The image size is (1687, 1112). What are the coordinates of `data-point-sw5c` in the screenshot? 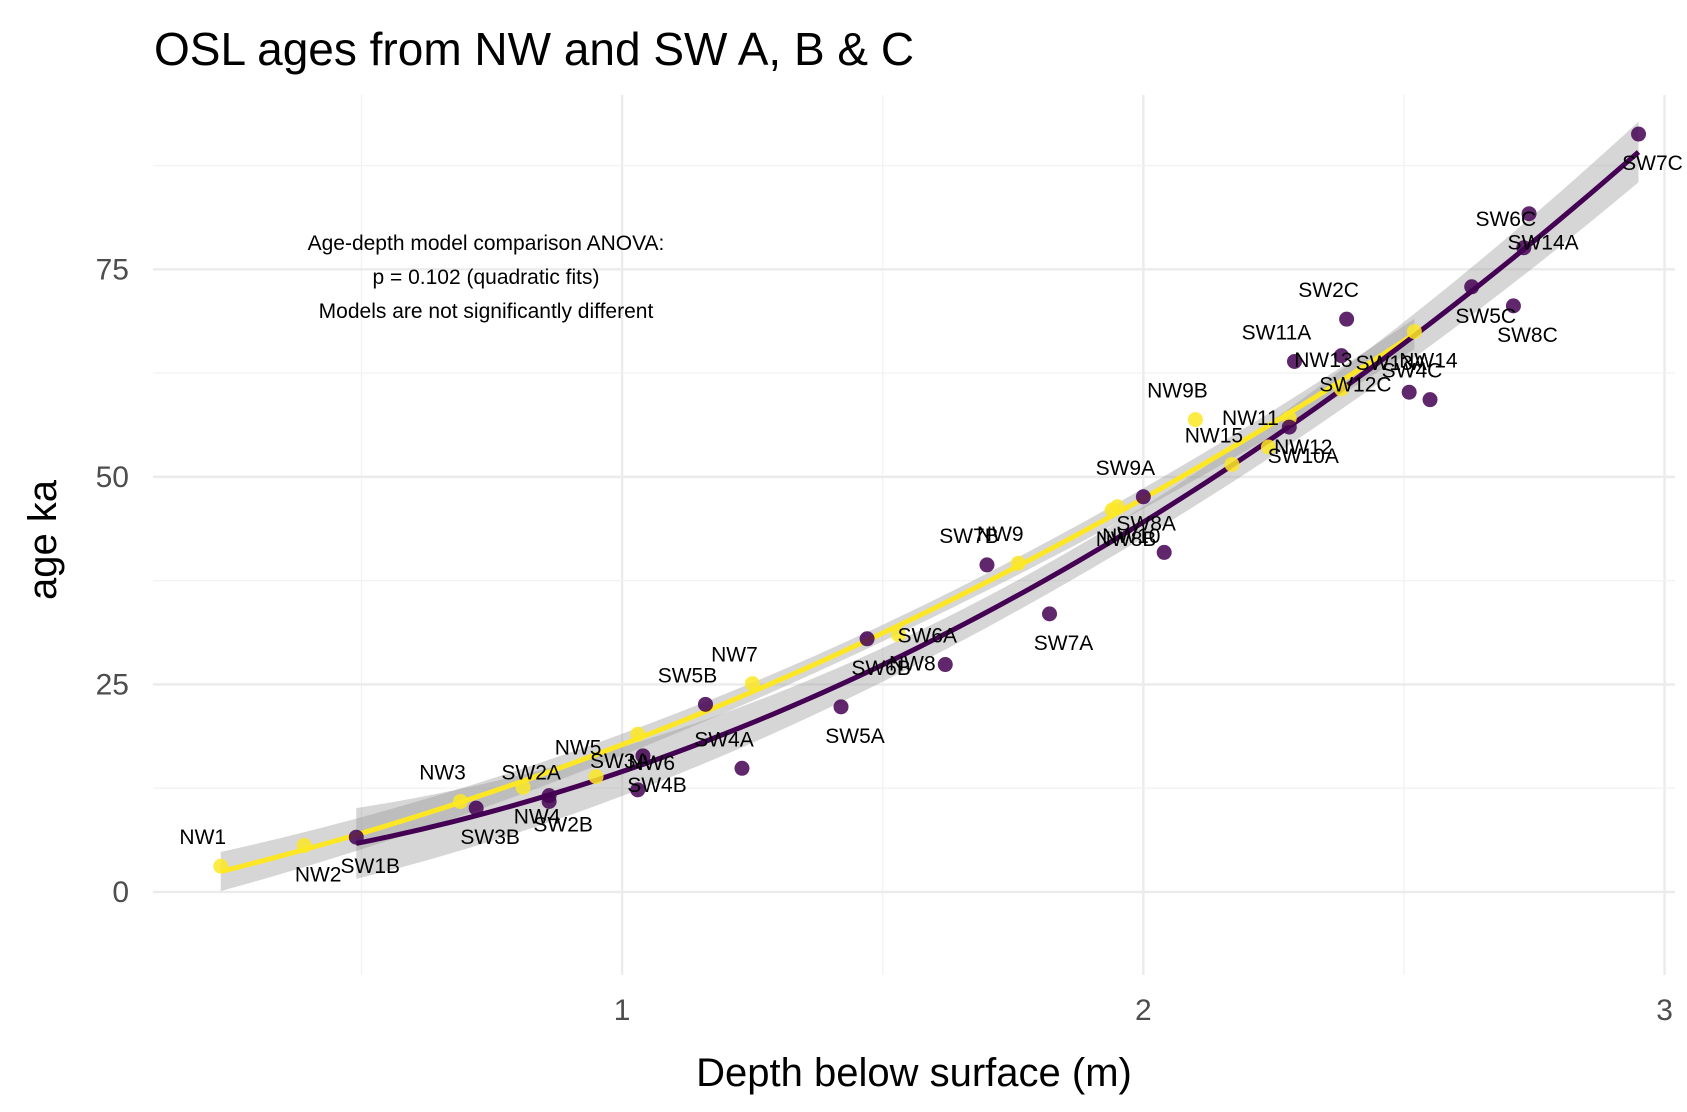 It's located at (1472, 287).